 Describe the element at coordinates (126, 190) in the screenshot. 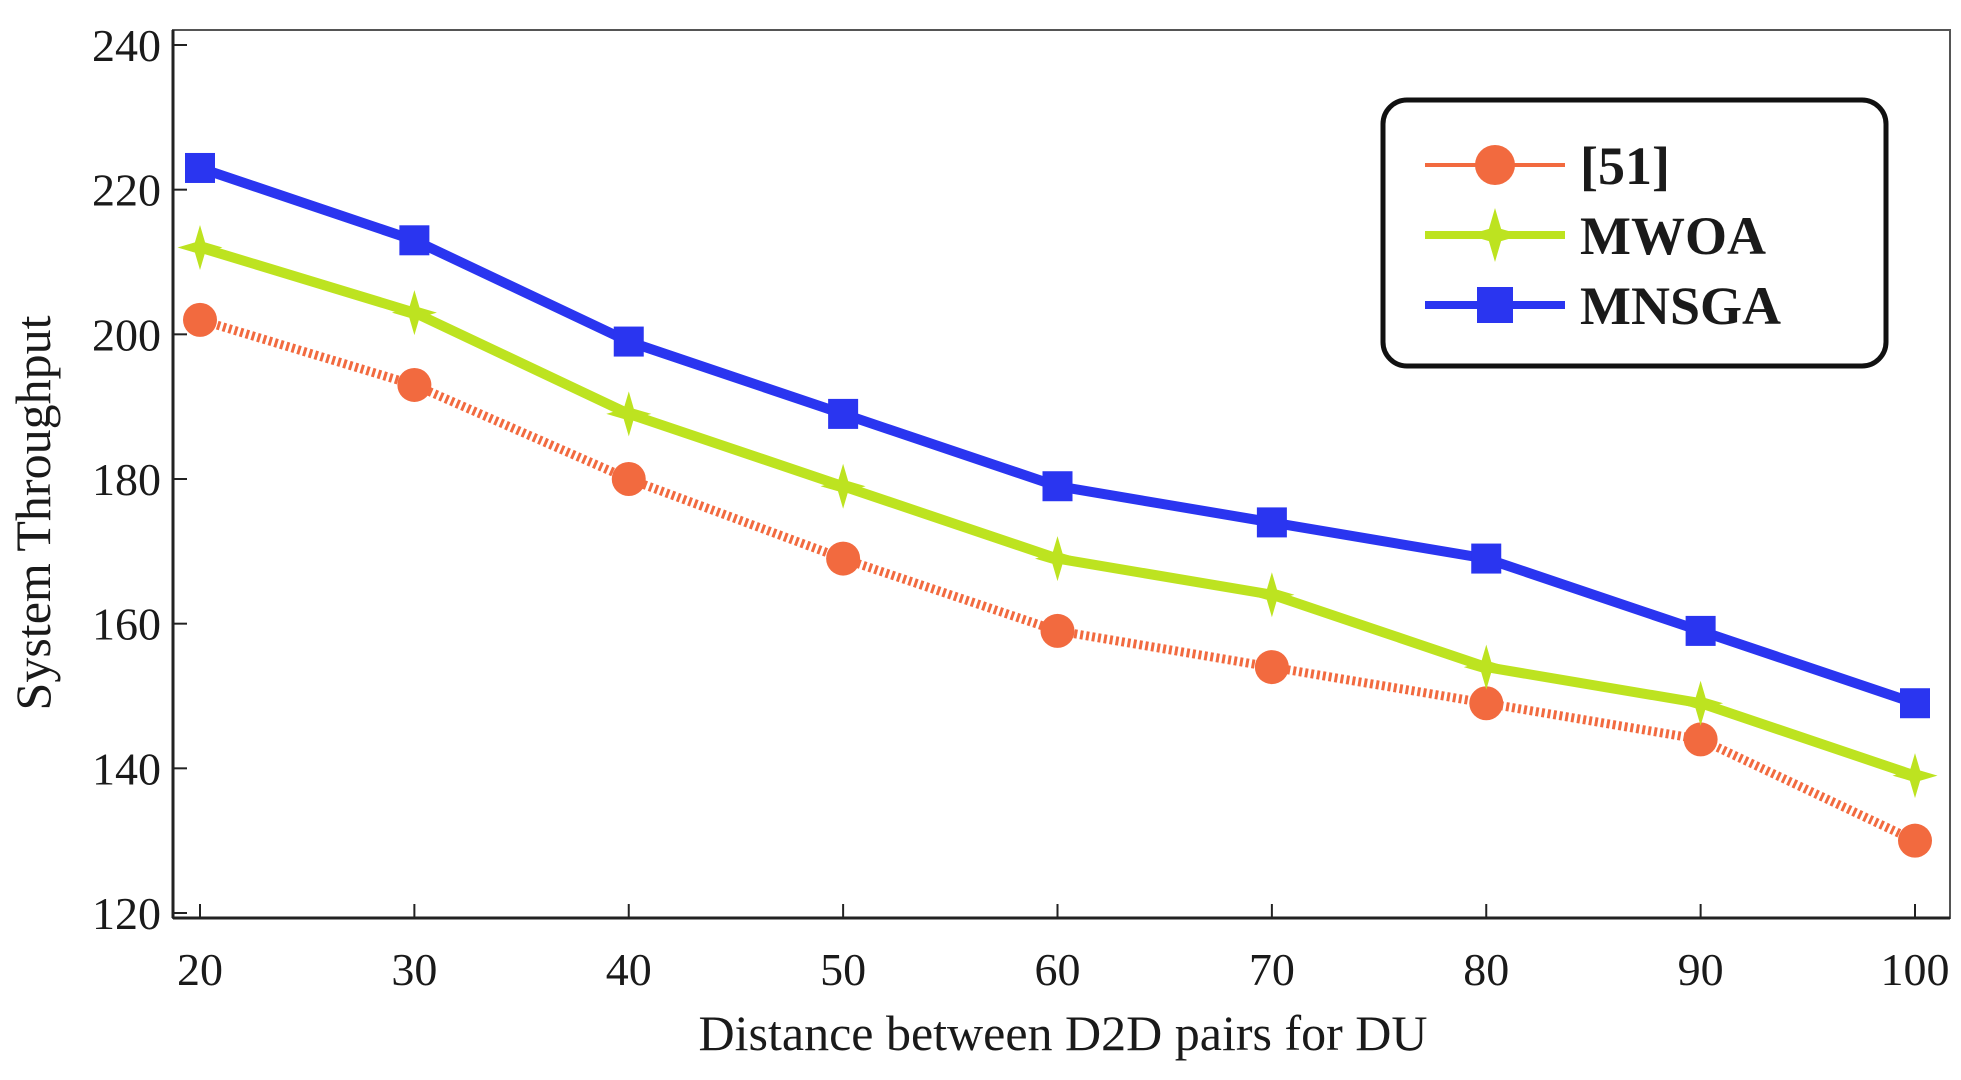

I see `y-tick-label: 220` at that location.